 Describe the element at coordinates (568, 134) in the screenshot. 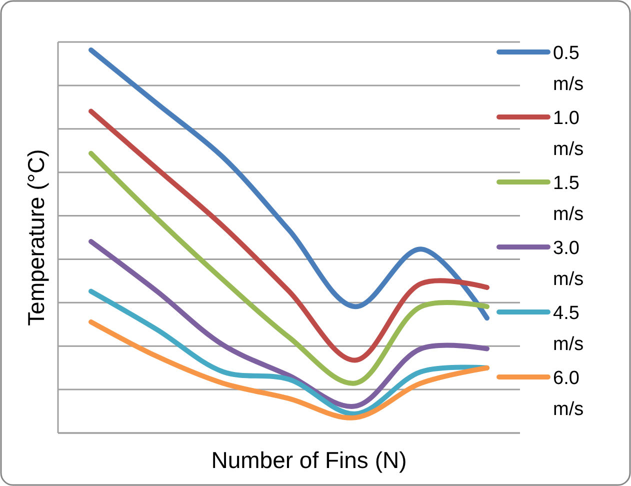

I see `legend-label: 1.0 m/s` at that location.